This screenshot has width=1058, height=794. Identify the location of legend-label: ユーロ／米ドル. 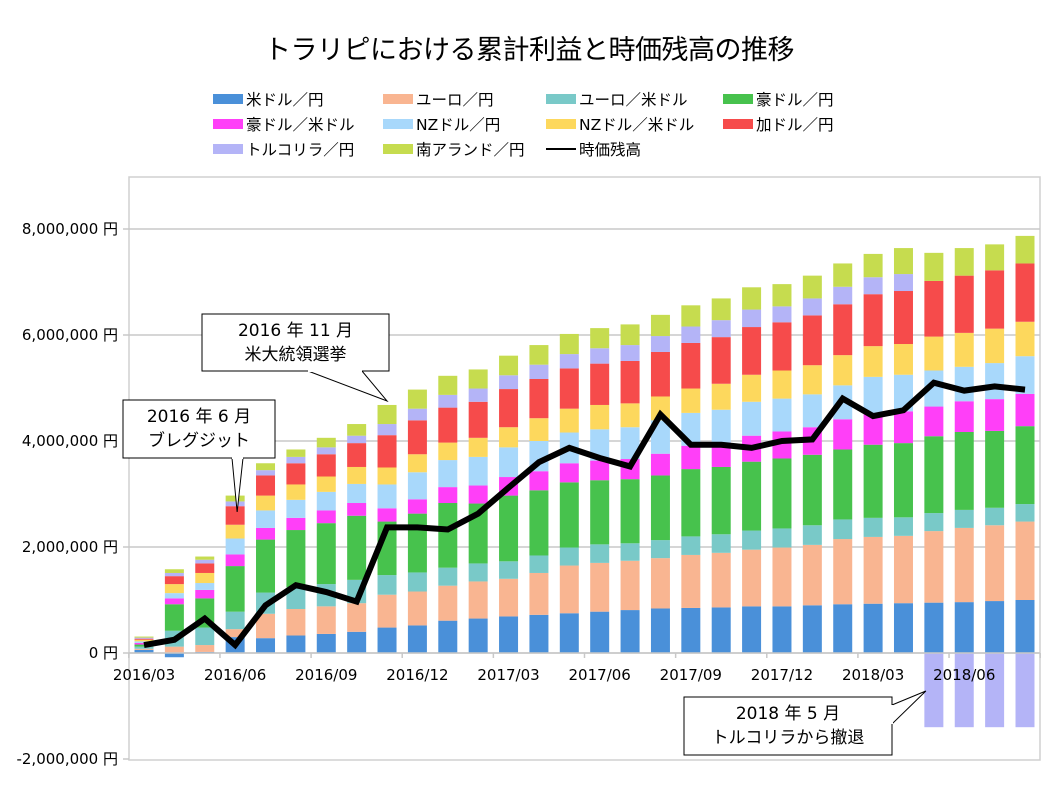
(633, 100).